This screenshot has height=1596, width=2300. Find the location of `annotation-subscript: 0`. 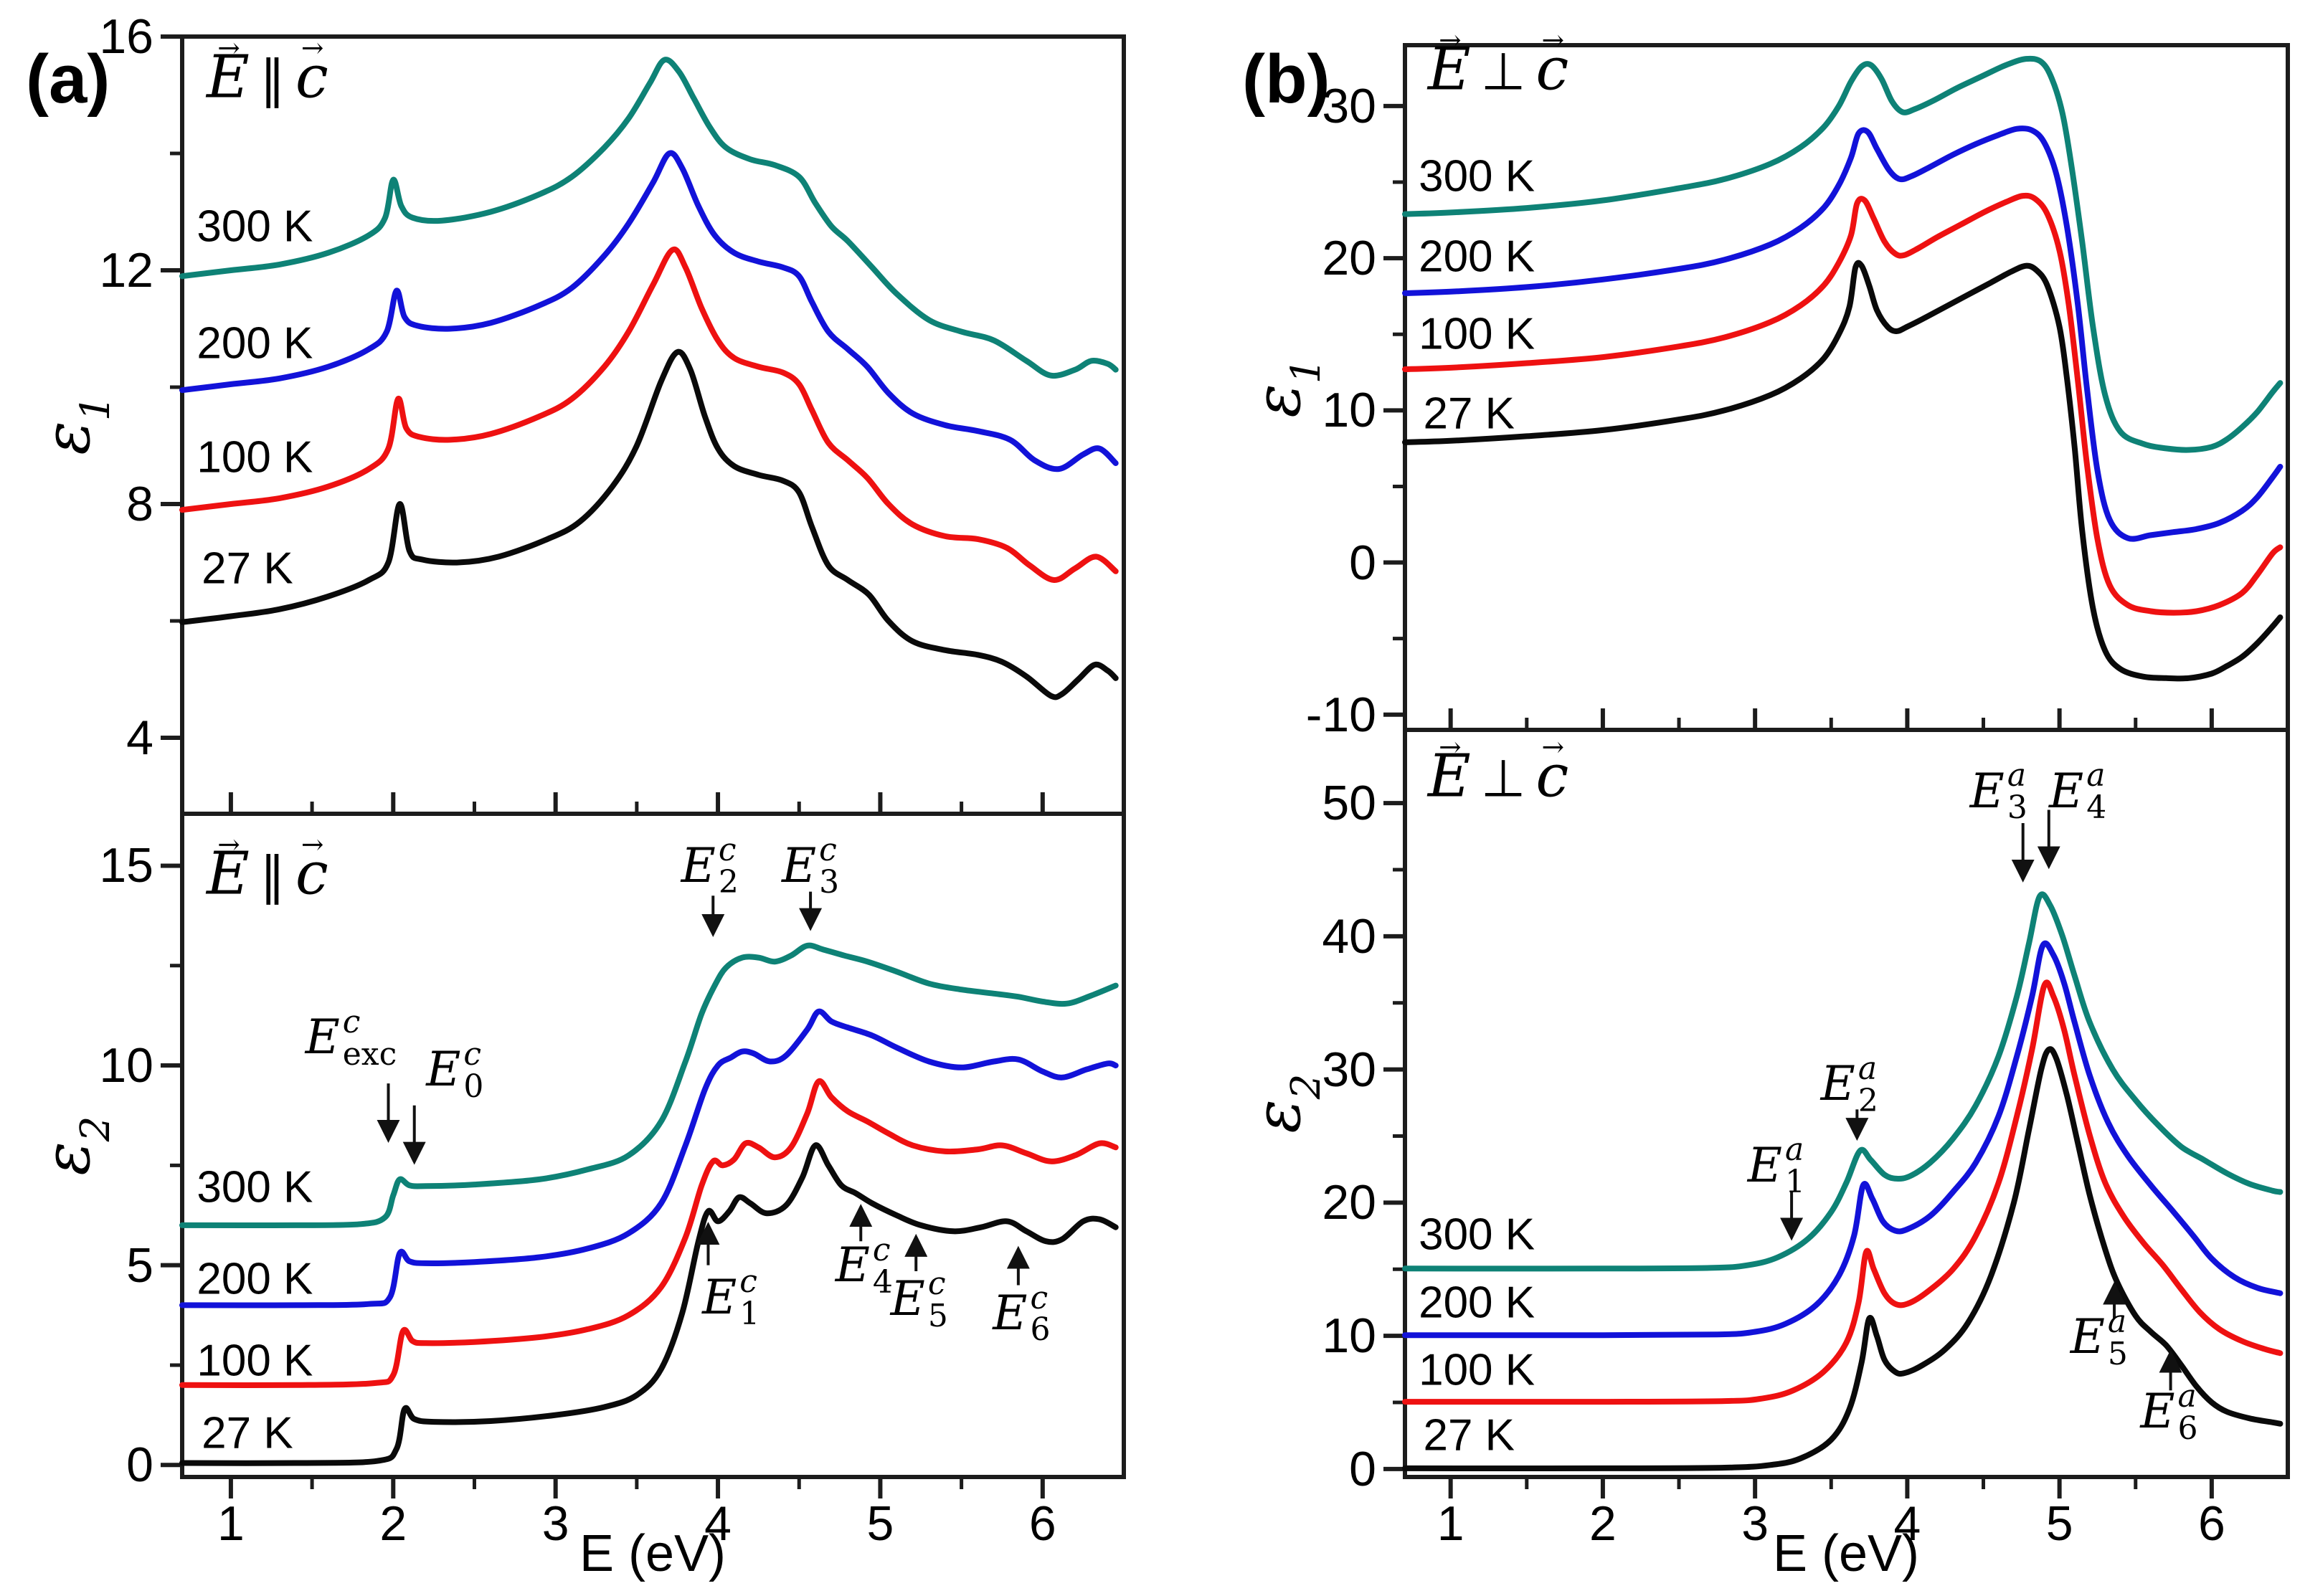

annotation-subscript: 0 is located at coordinates (474, 1086).